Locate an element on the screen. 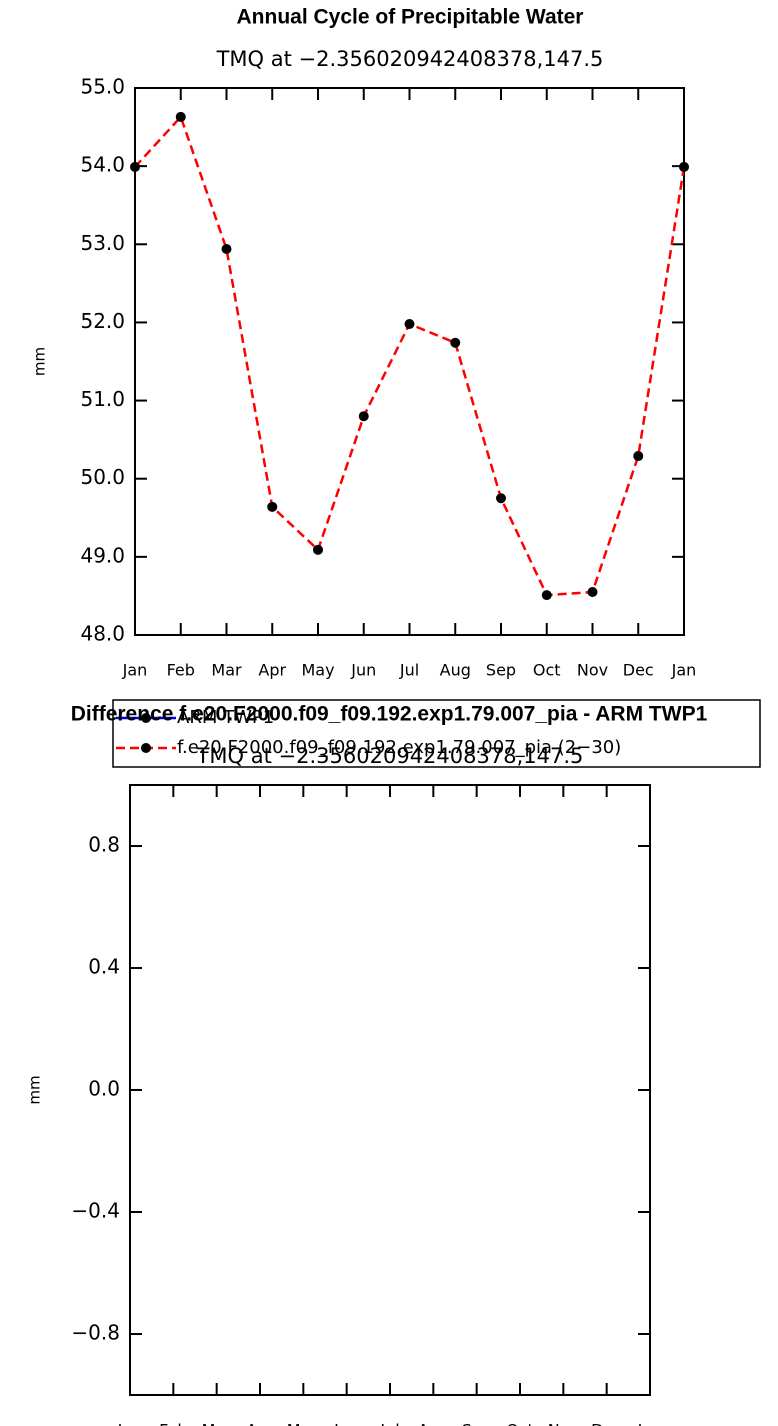 The image size is (778, 1426). y-tick-label: 53.0 is located at coordinates (102, 243).